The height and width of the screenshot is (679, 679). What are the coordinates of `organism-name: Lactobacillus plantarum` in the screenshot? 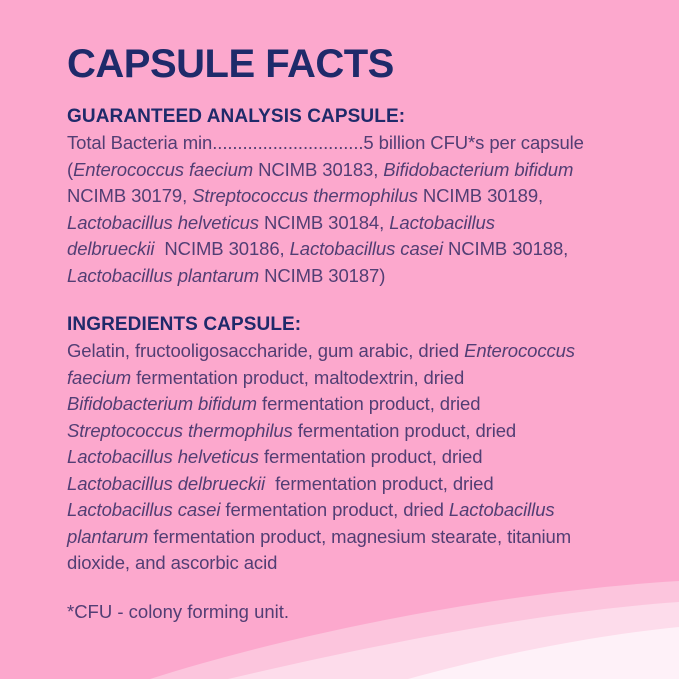 It's located at (163, 275).